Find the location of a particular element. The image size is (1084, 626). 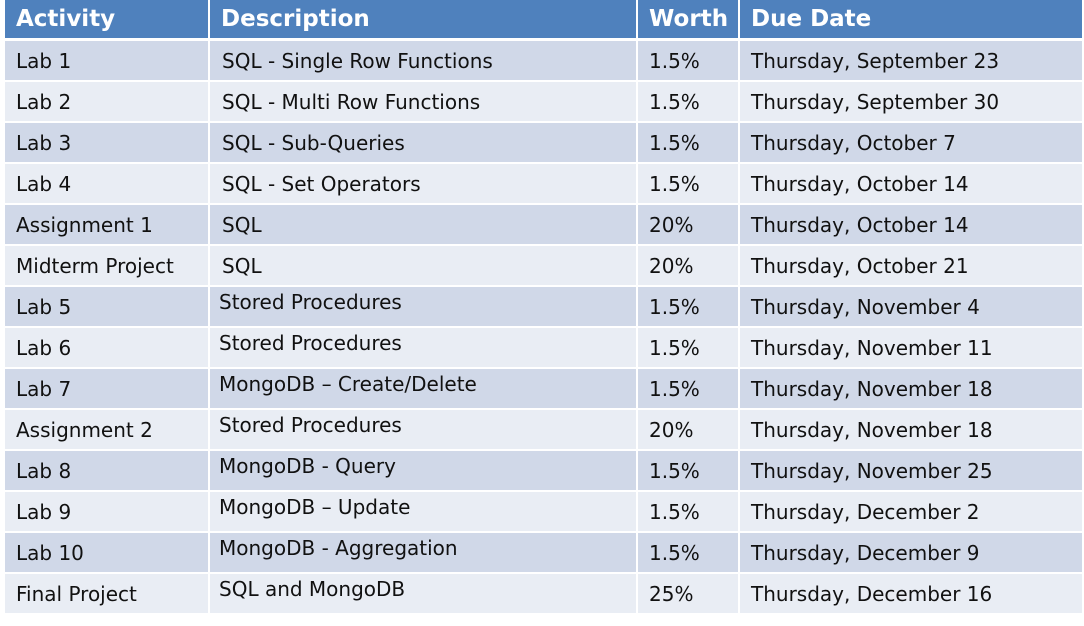

description-cell: SQL - Multi Row Functions is located at coordinates (423, 102).